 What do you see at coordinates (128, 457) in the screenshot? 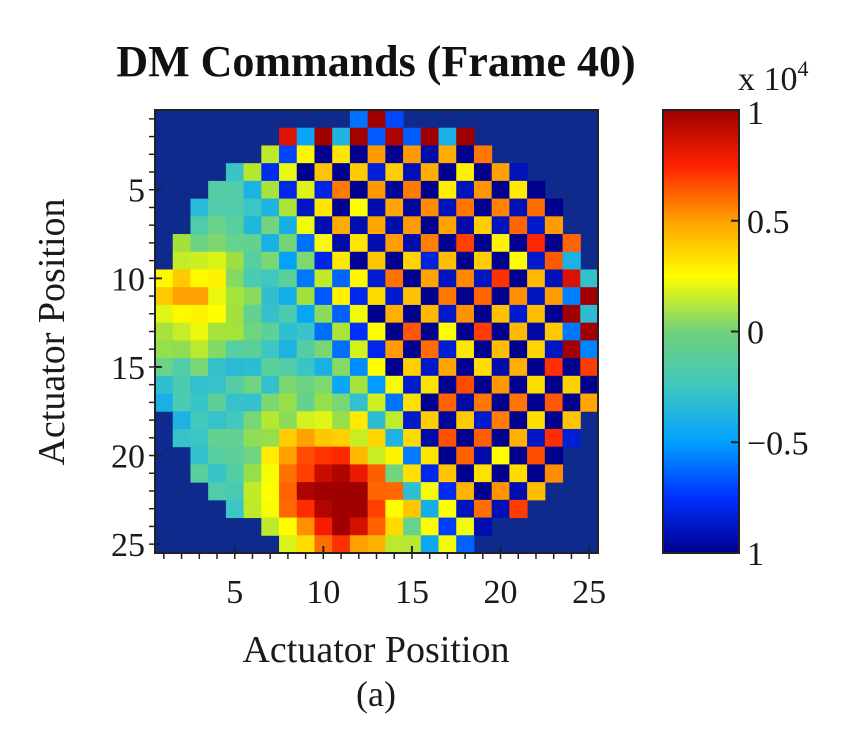
I see `y-tick-label: 20` at bounding box center [128, 457].